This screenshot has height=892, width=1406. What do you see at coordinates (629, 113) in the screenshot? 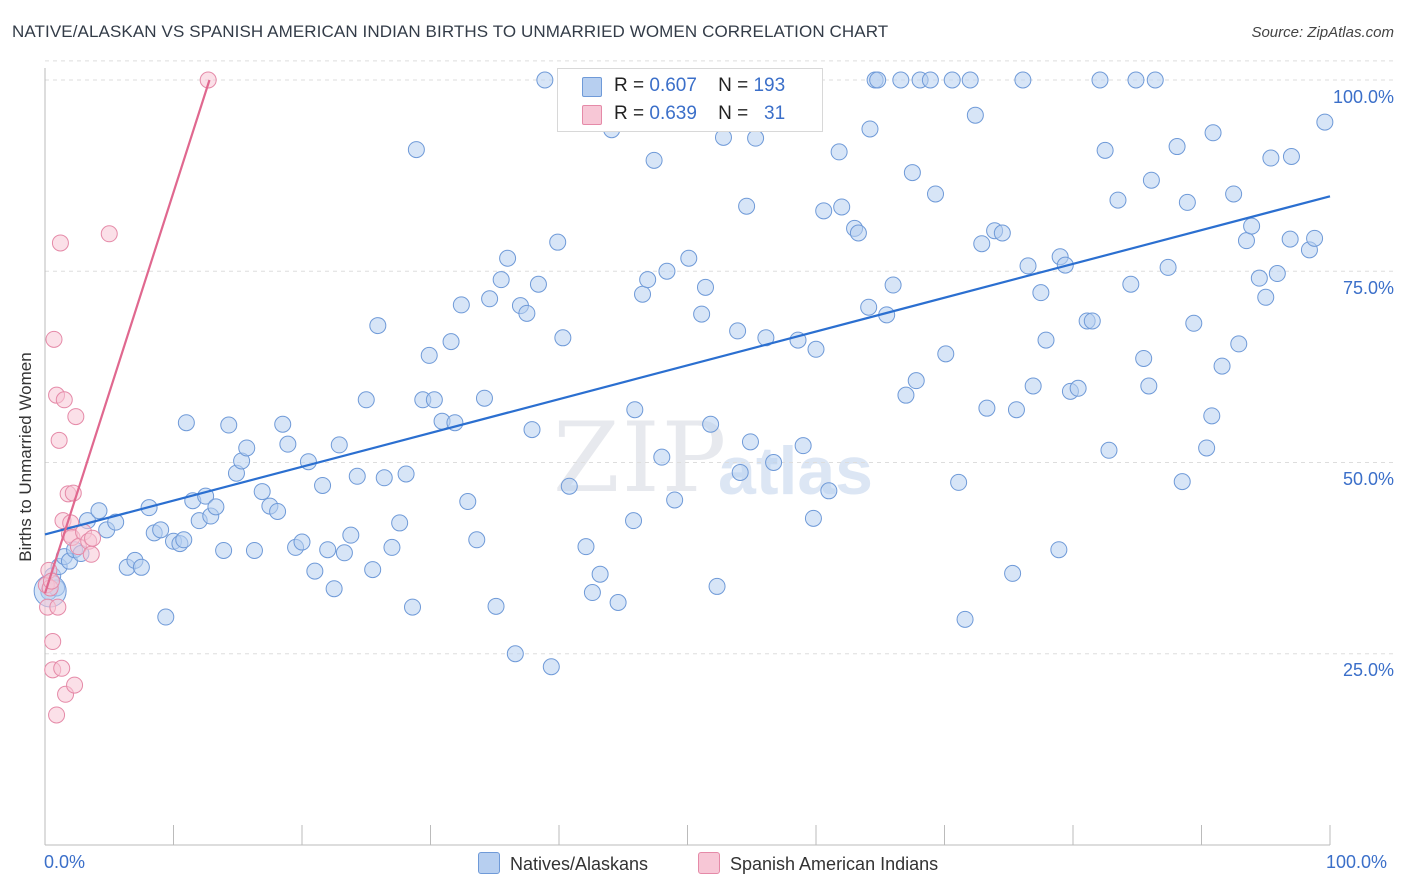
I see `legend-r-label-2: R =` at bounding box center [629, 113].